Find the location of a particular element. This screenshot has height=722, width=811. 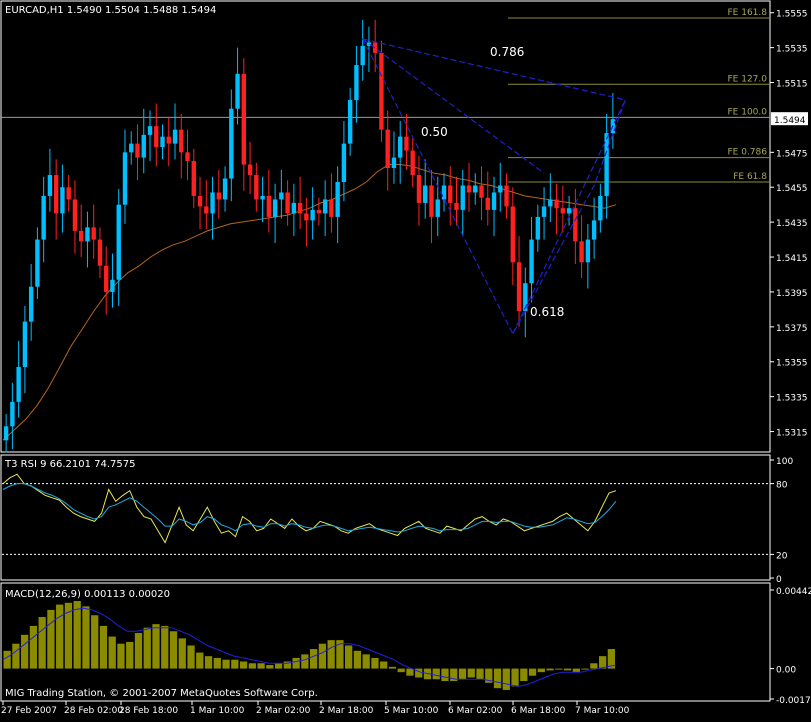

rsi-pane is located at coordinates (385, 514).